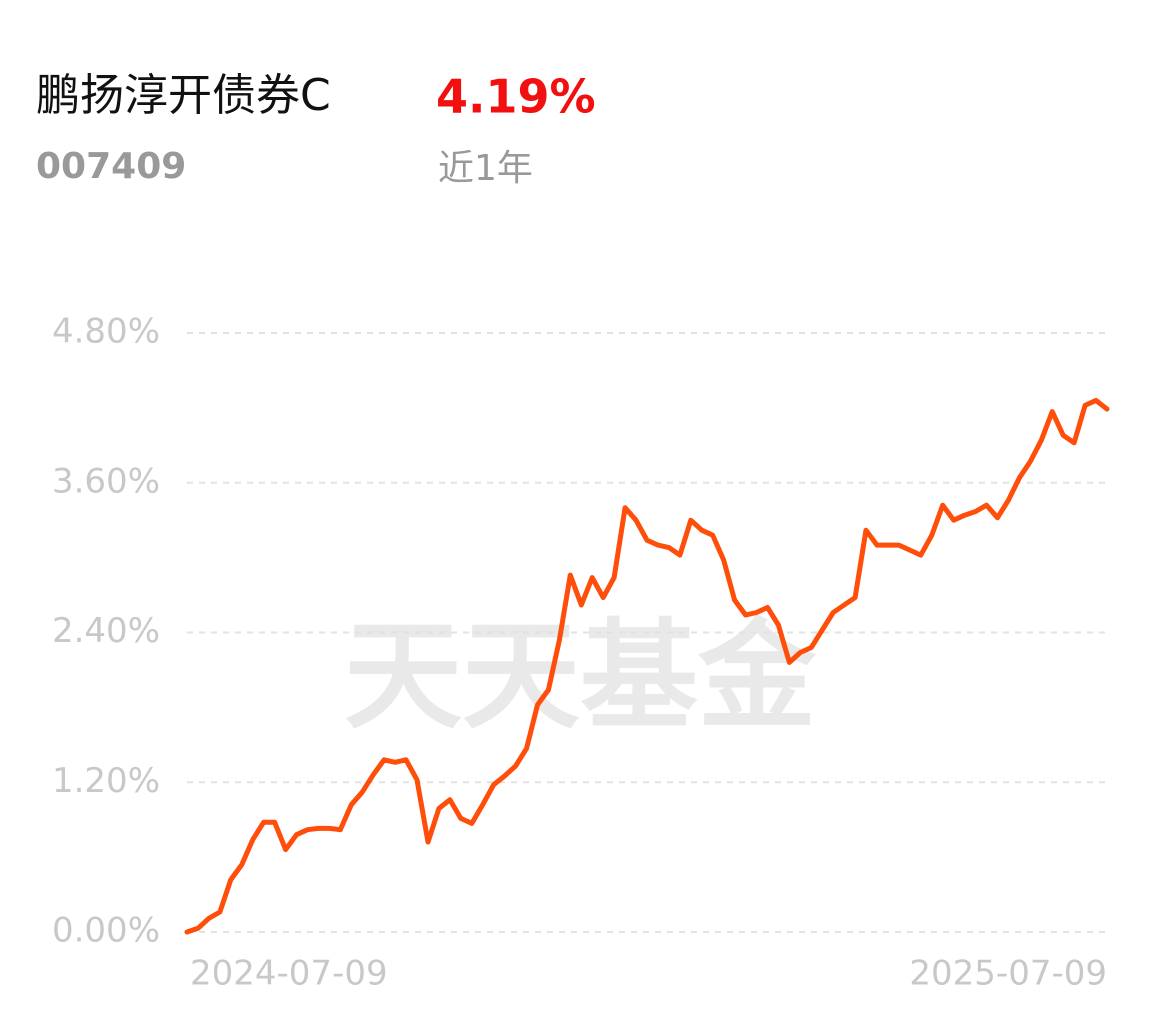 The width and height of the screenshot is (1159, 1022). Describe the element at coordinates (106, 332) in the screenshot. I see `y-tick-label: 4.80%` at that location.